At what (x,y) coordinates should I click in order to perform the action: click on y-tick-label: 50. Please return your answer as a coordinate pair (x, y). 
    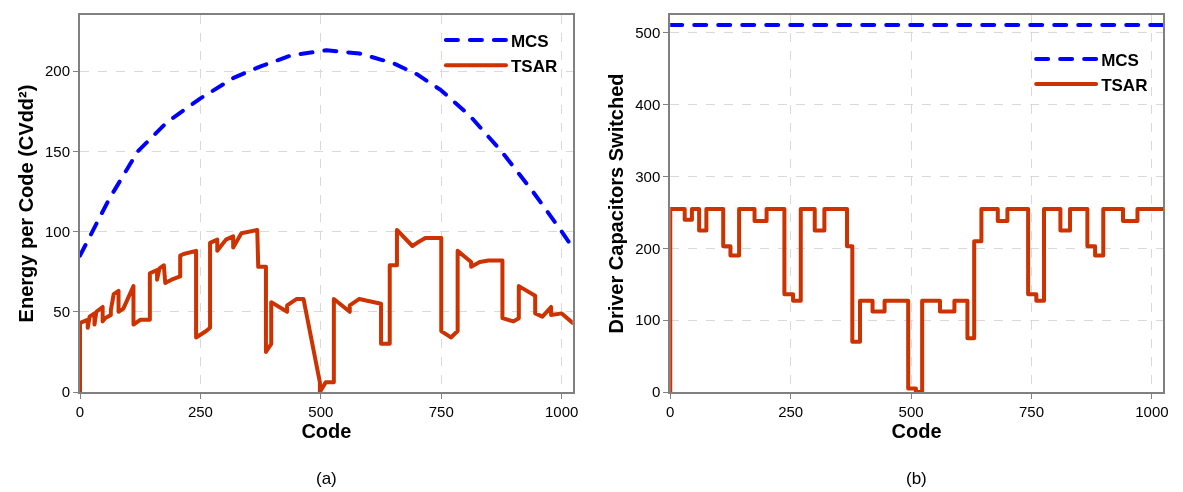
    Looking at the image, I should click on (61, 312).